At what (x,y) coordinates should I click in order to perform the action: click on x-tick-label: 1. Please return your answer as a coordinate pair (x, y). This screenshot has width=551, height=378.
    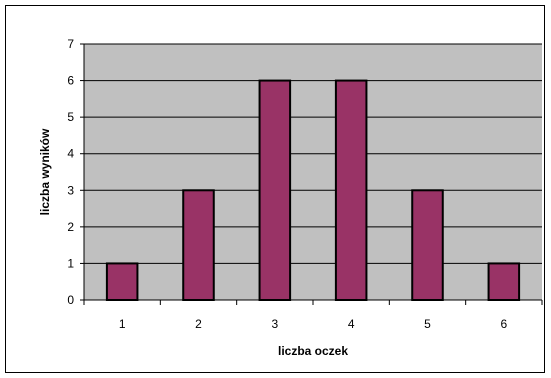
    Looking at the image, I should click on (122, 324).